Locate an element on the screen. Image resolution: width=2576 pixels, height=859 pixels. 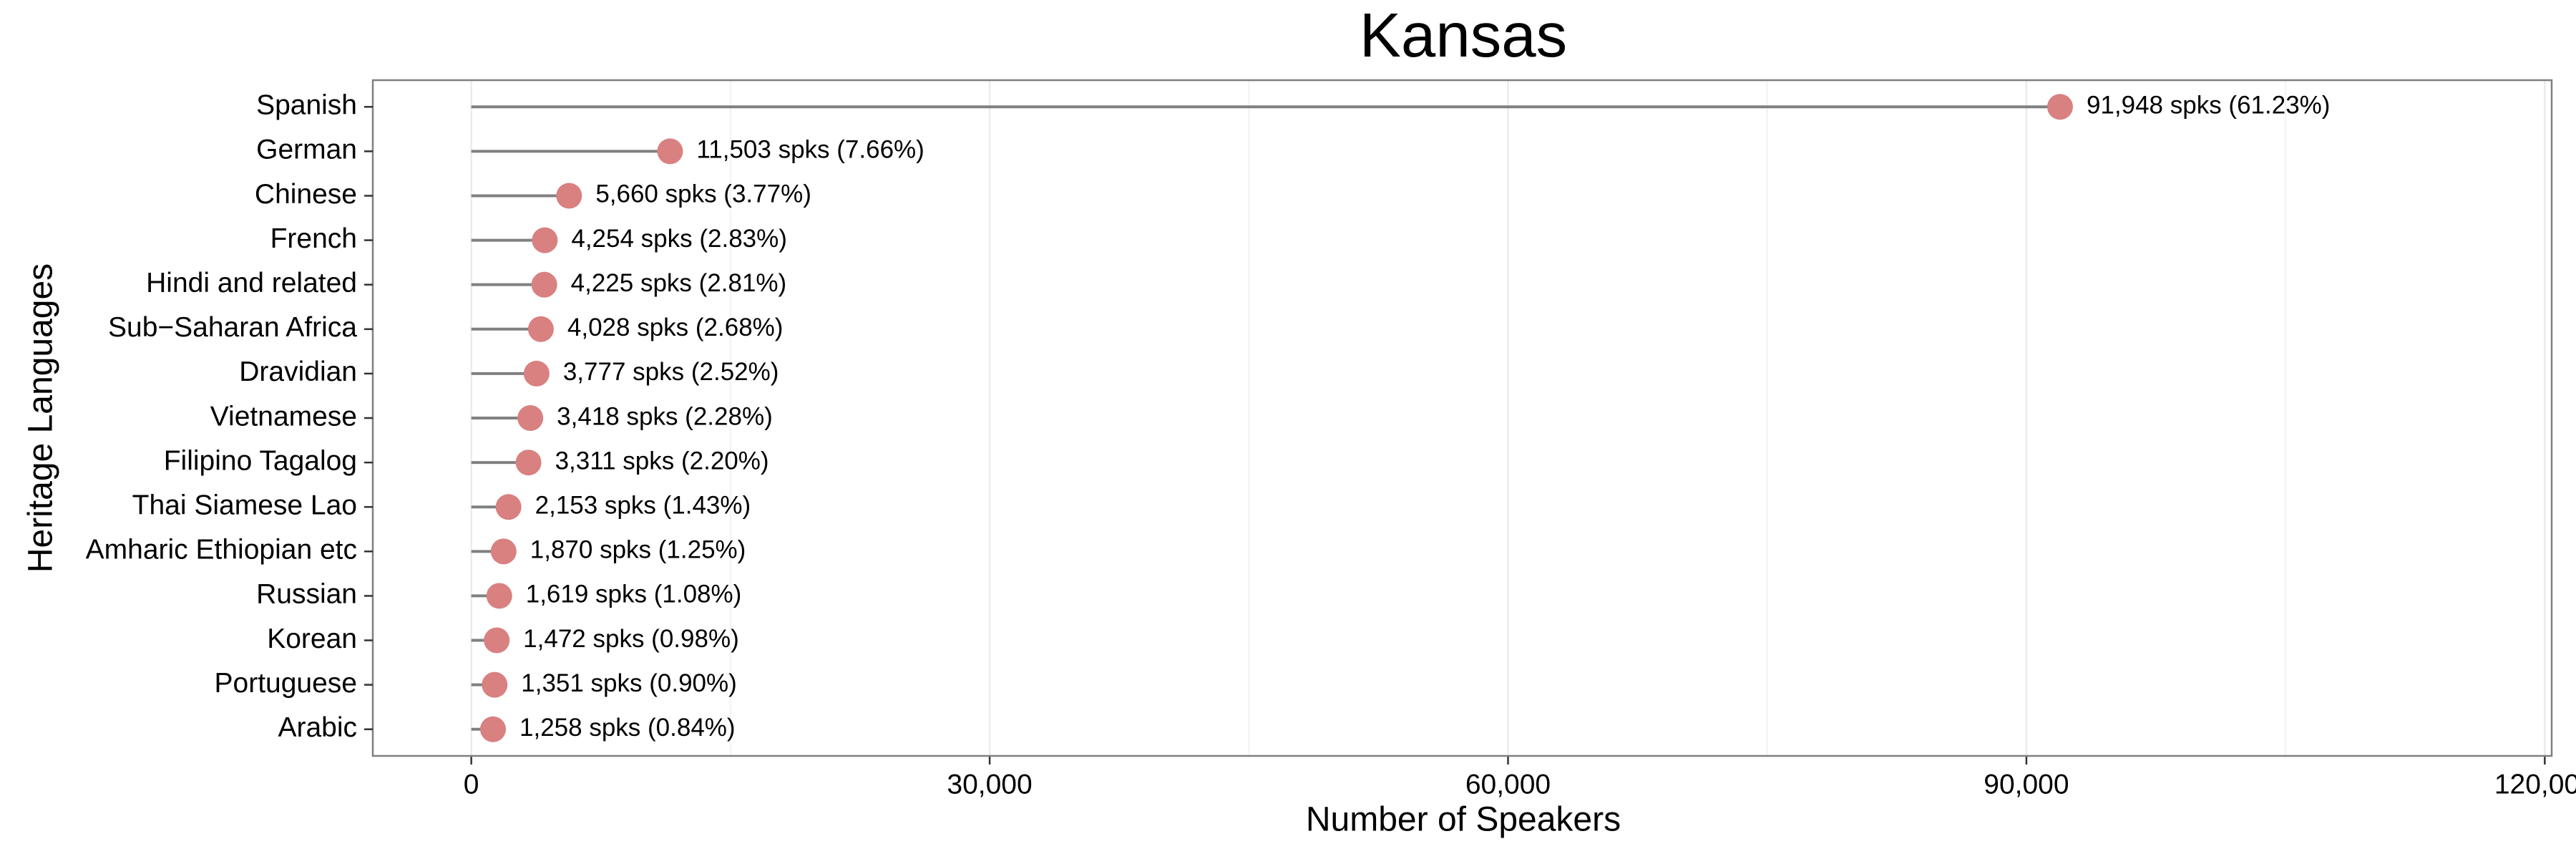
x-tick-label: 0 is located at coordinates (471, 784).